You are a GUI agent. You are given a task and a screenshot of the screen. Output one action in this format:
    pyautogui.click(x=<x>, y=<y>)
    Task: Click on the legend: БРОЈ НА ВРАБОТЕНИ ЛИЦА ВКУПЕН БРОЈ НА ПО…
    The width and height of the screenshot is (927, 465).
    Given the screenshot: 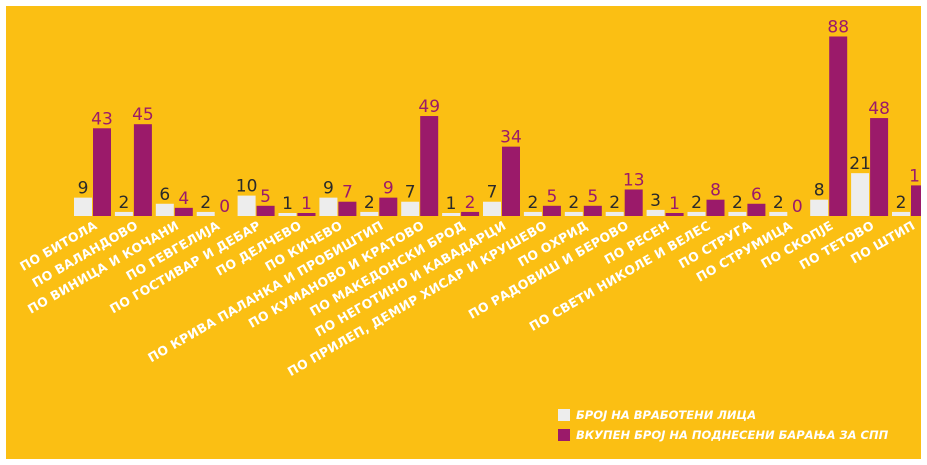 What is the action you would take?
    pyautogui.click(x=723, y=425)
    